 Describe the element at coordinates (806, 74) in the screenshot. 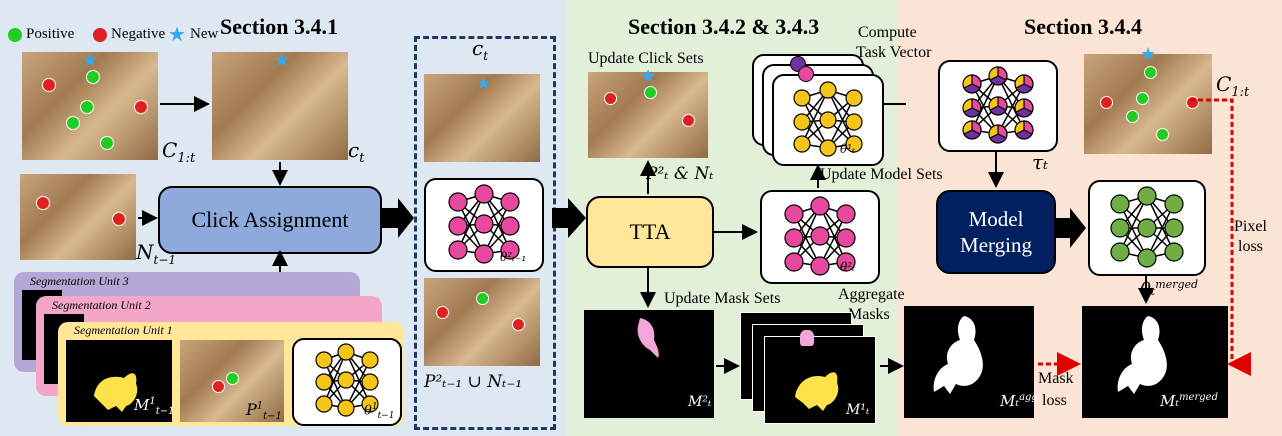

I see `pink-node-icon` at that location.